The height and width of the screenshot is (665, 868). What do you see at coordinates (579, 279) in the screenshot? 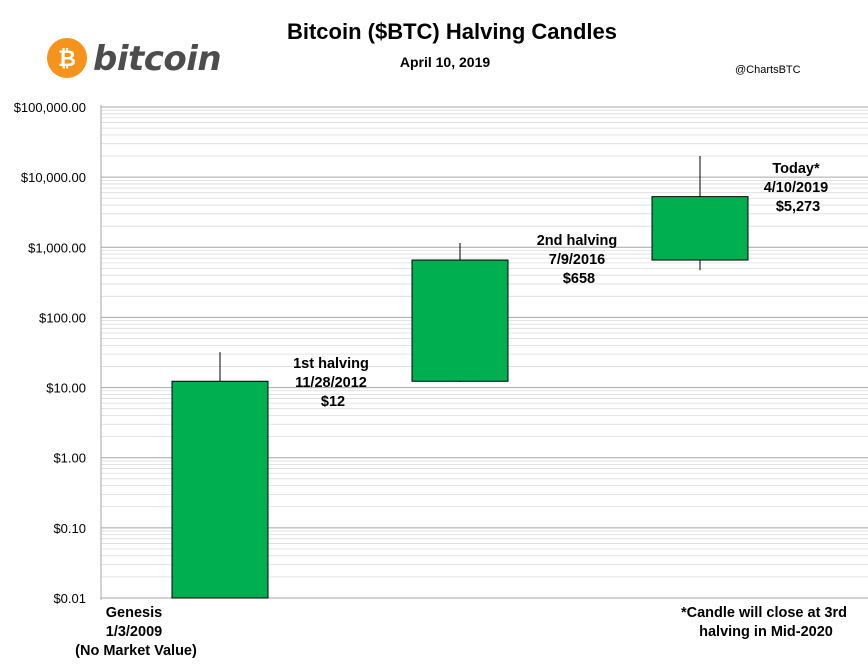
I see `annotation-second-halving-line-3: $658` at bounding box center [579, 279].